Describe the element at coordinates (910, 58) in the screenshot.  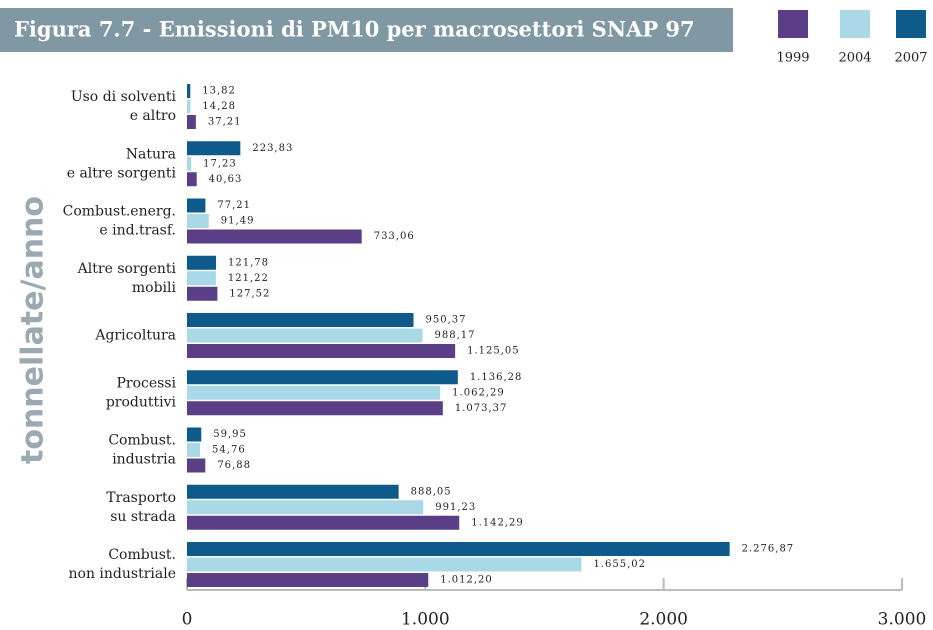
I see `legend-label: 2007` at that location.